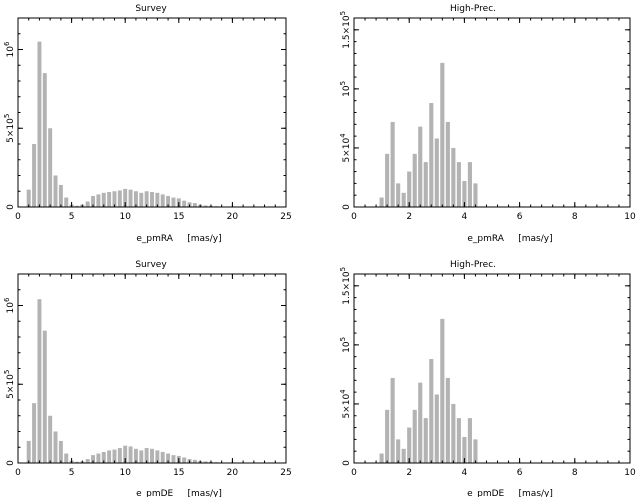 The image size is (637, 497). Describe the element at coordinates (630, 217) in the screenshot. I see `x-tick-label: 10` at that location.